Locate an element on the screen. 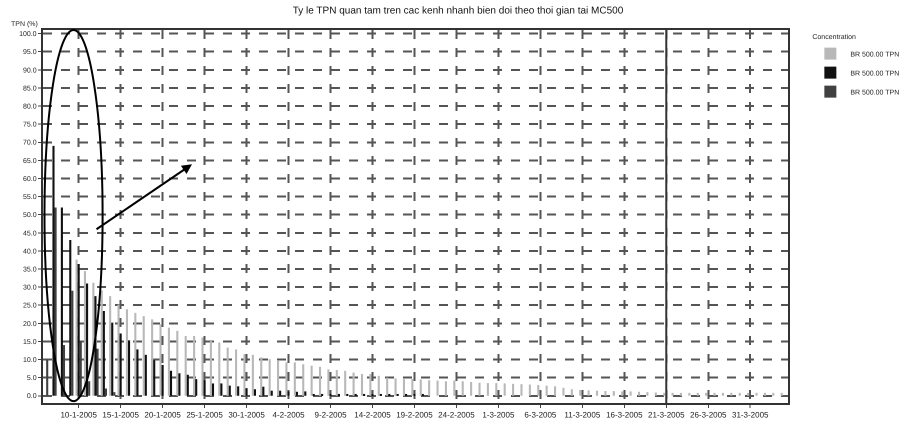  x-tick-label: 26-3-2005 is located at coordinates (709, 415).